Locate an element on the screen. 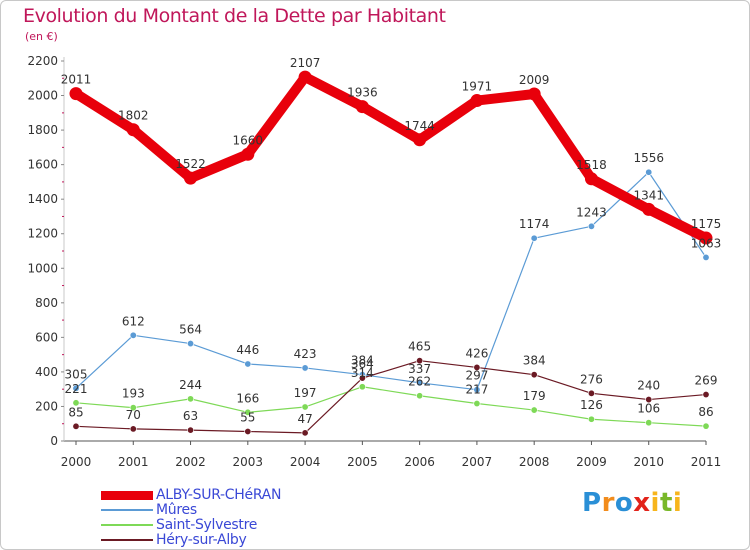 The image size is (750, 550). data-label-2: 262 is located at coordinates (419, 382).